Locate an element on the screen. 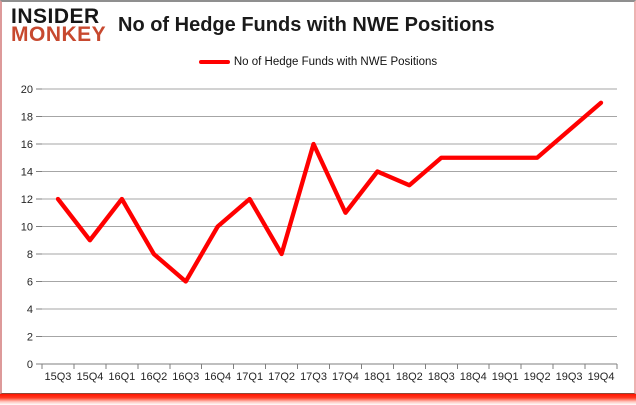  logo-text-insider: INSIDER is located at coordinates (55, 16).